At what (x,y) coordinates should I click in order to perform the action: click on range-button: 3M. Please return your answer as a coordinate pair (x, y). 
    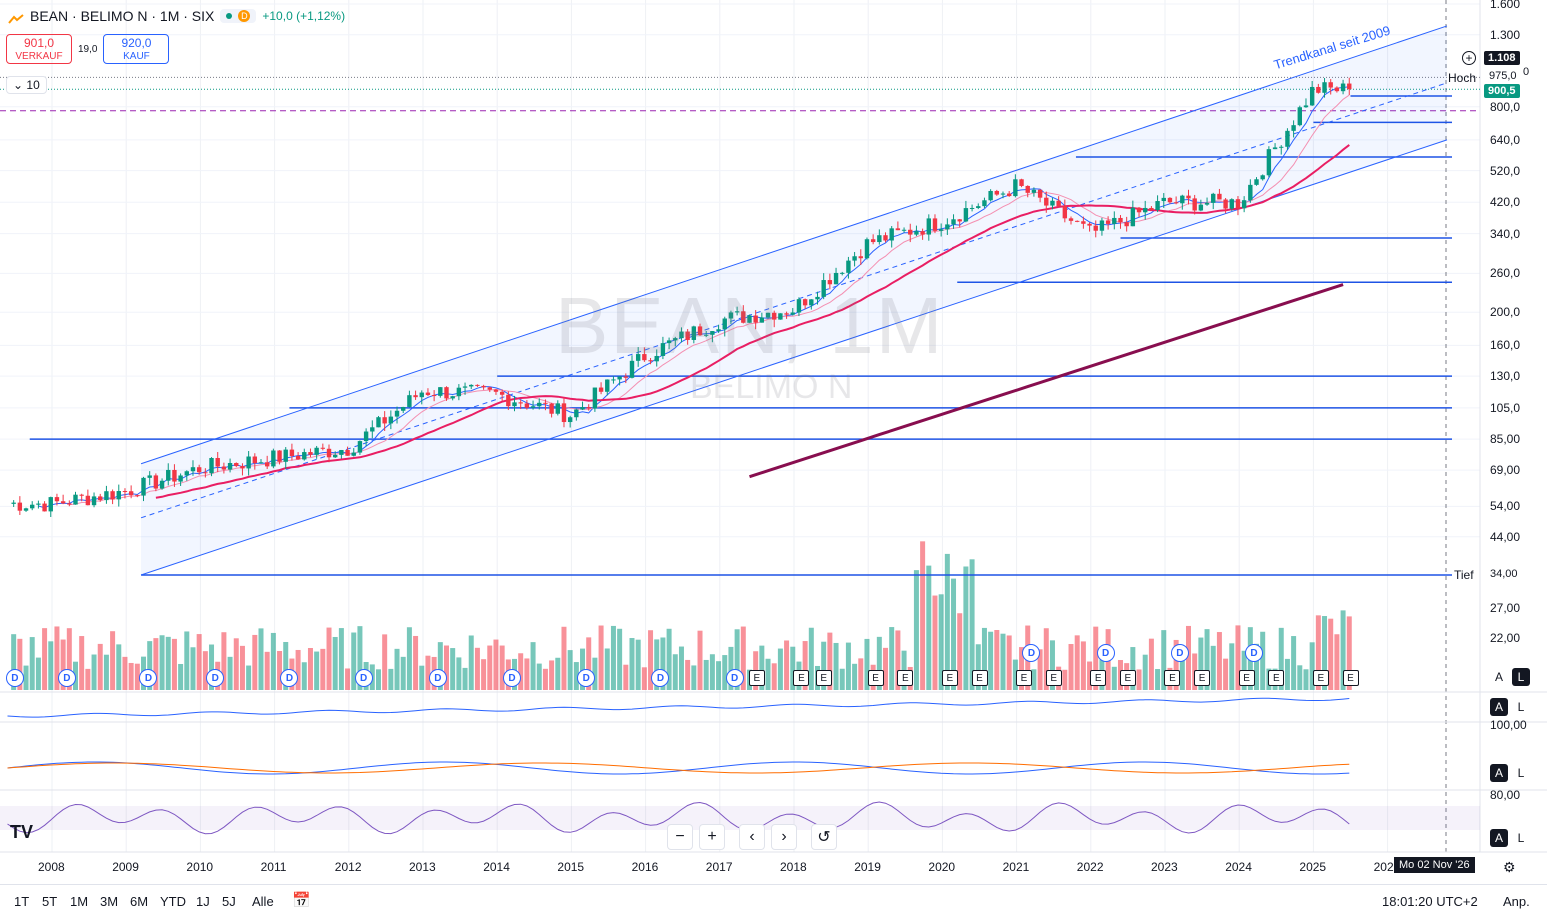
    Looking at the image, I should click on (109, 901).